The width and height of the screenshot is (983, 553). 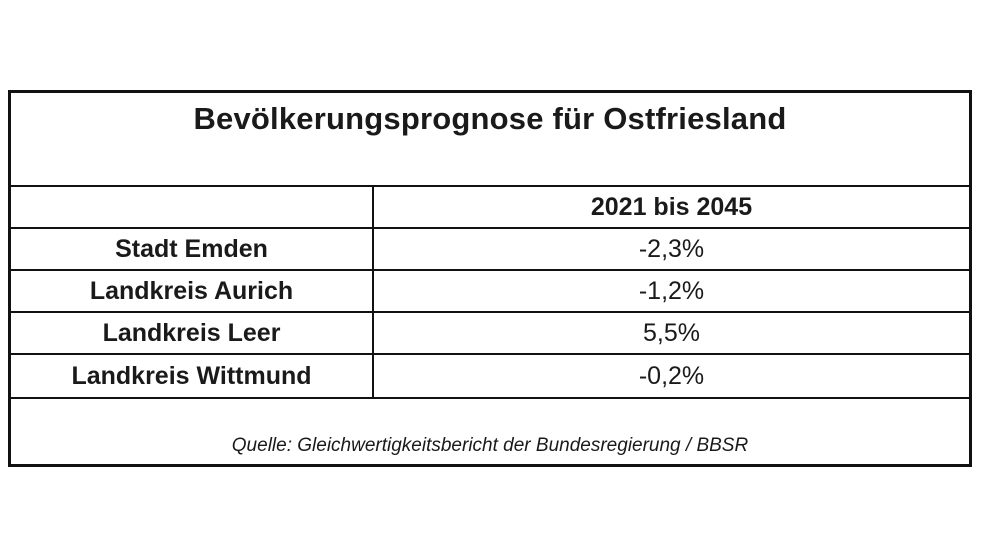 What do you see at coordinates (490, 250) in the screenshot?
I see `table-row: Stadt Emden -2,3%` at bounding box center [490, 250].